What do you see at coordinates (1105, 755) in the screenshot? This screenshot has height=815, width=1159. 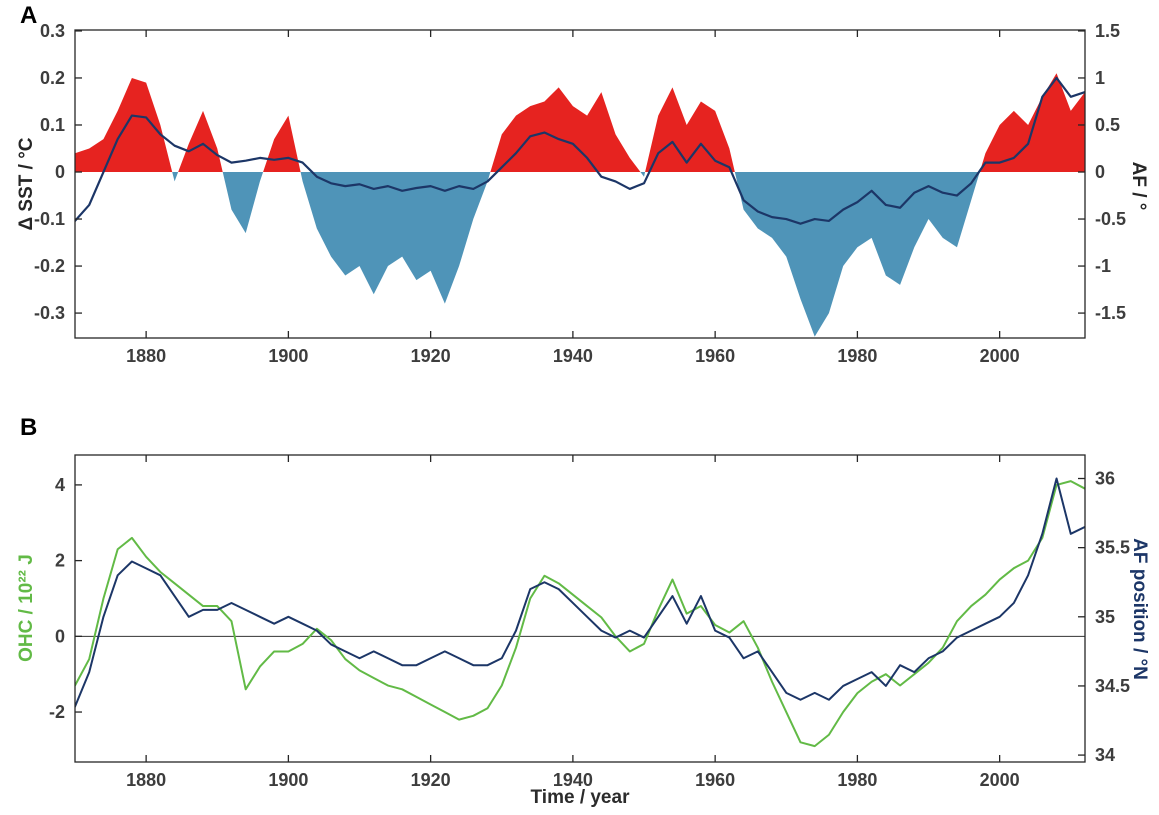 I see `right-tick-label: 34` at bounding box center [1105, 755].